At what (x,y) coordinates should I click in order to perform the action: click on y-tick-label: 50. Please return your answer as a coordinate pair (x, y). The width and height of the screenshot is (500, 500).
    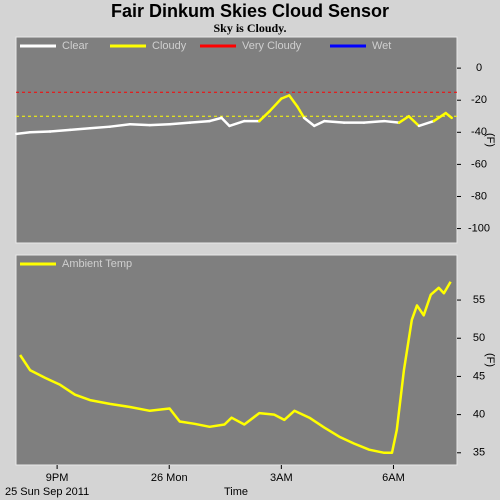
    Looking at the image, I should click on (479, 338).